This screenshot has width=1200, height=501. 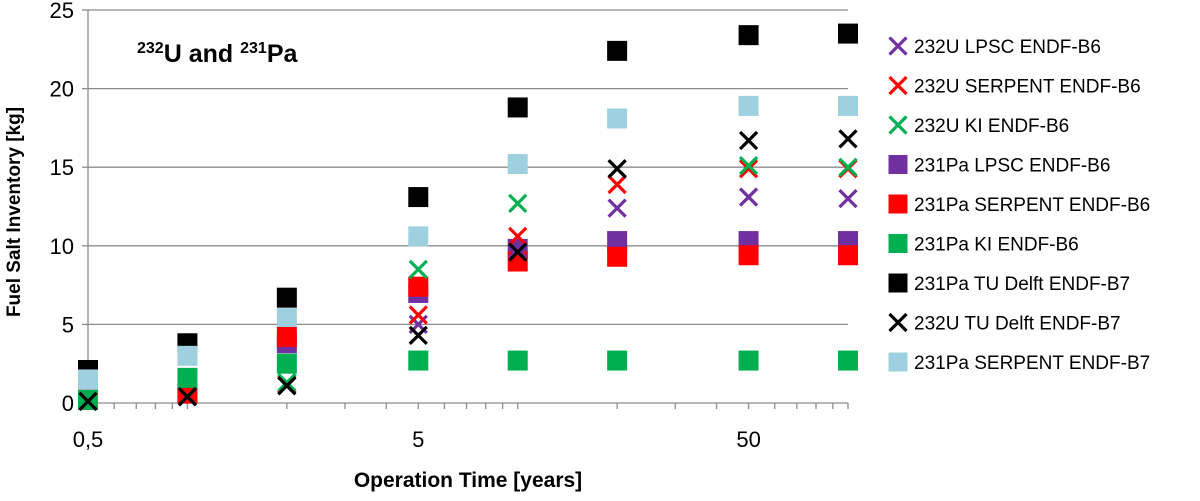 I want to click on legend-label: 232U SERPENT ENDF-B6, so click(x=1027, y=87).